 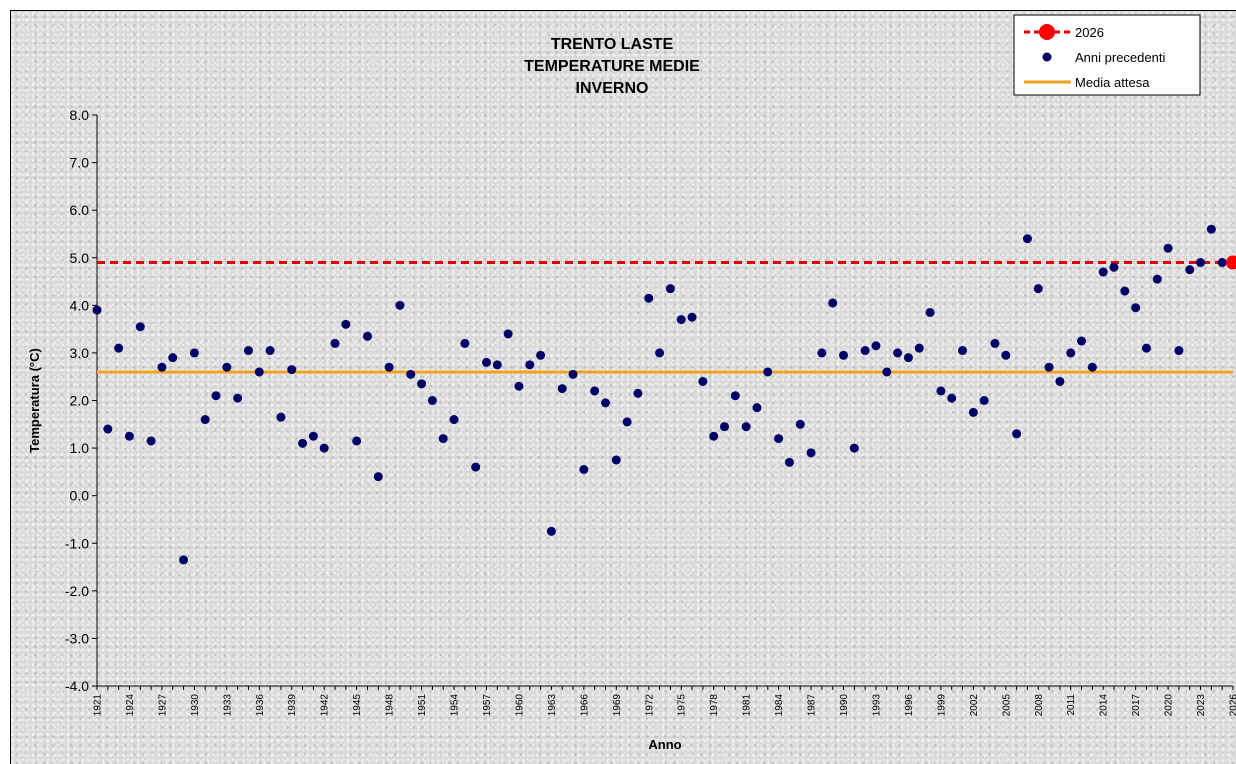 What do you see at coordinates (519, 705) in the screenshot?
I see `x-tick-label: 1960` at bounding box center [519, 705].